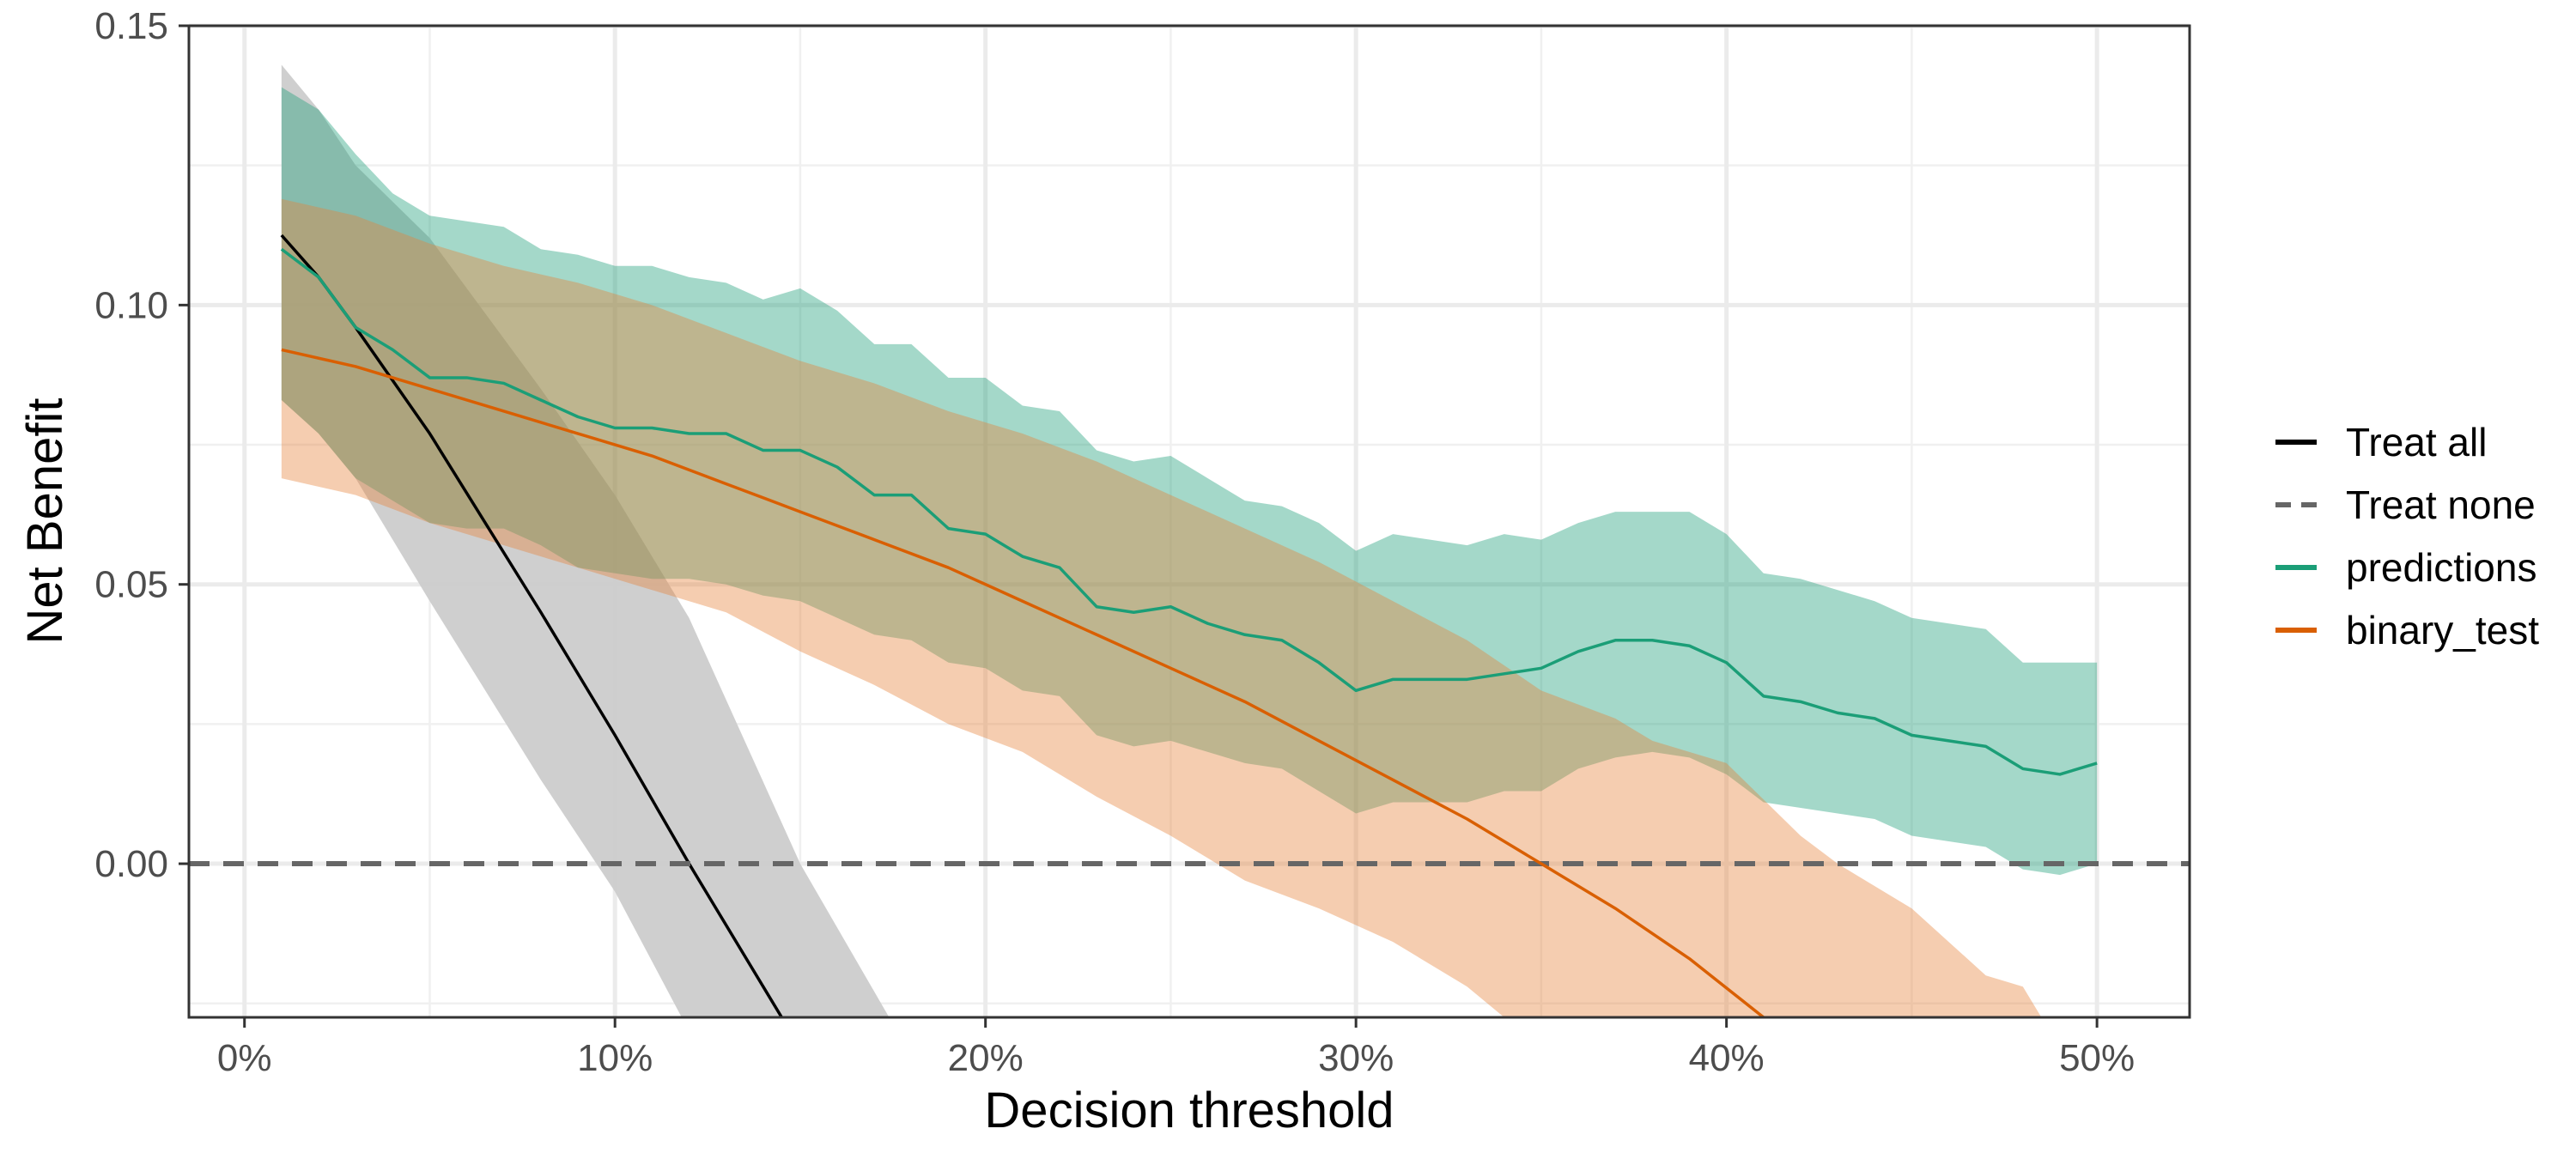 The height and width of the screenshot is (1159, 2576). I want to click on y-tick-label: 0.10, so click(131, 305).